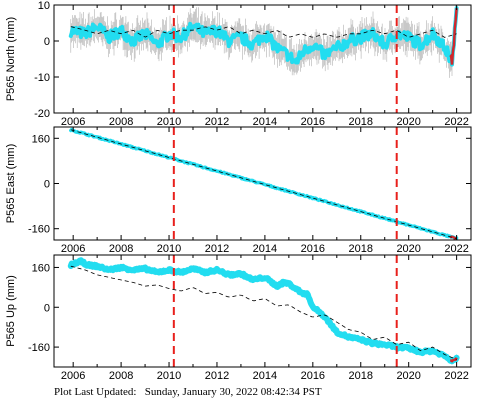  What do you see at coordinates (11, 59) in the screenshot?
I see `y-axis-label: P565 North (mm)` at bounding box center [11, 59].